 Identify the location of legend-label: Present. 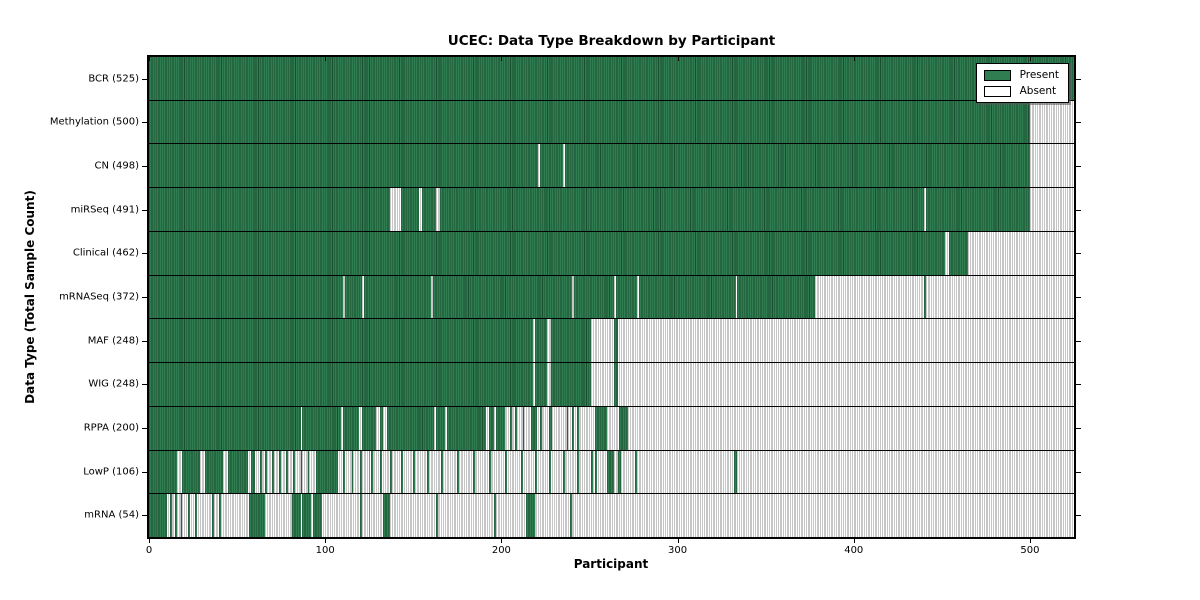
(1039, 75).